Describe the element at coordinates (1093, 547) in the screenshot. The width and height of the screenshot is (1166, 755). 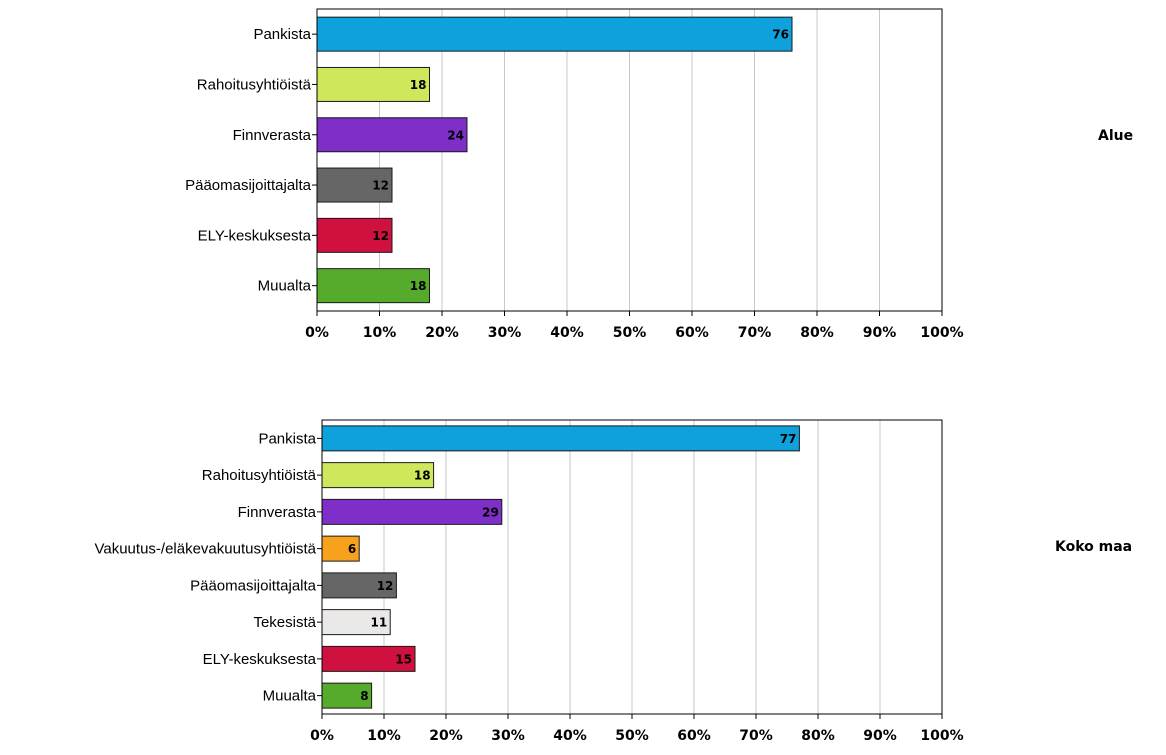
I see `panel-title: Koko maa` at that location.